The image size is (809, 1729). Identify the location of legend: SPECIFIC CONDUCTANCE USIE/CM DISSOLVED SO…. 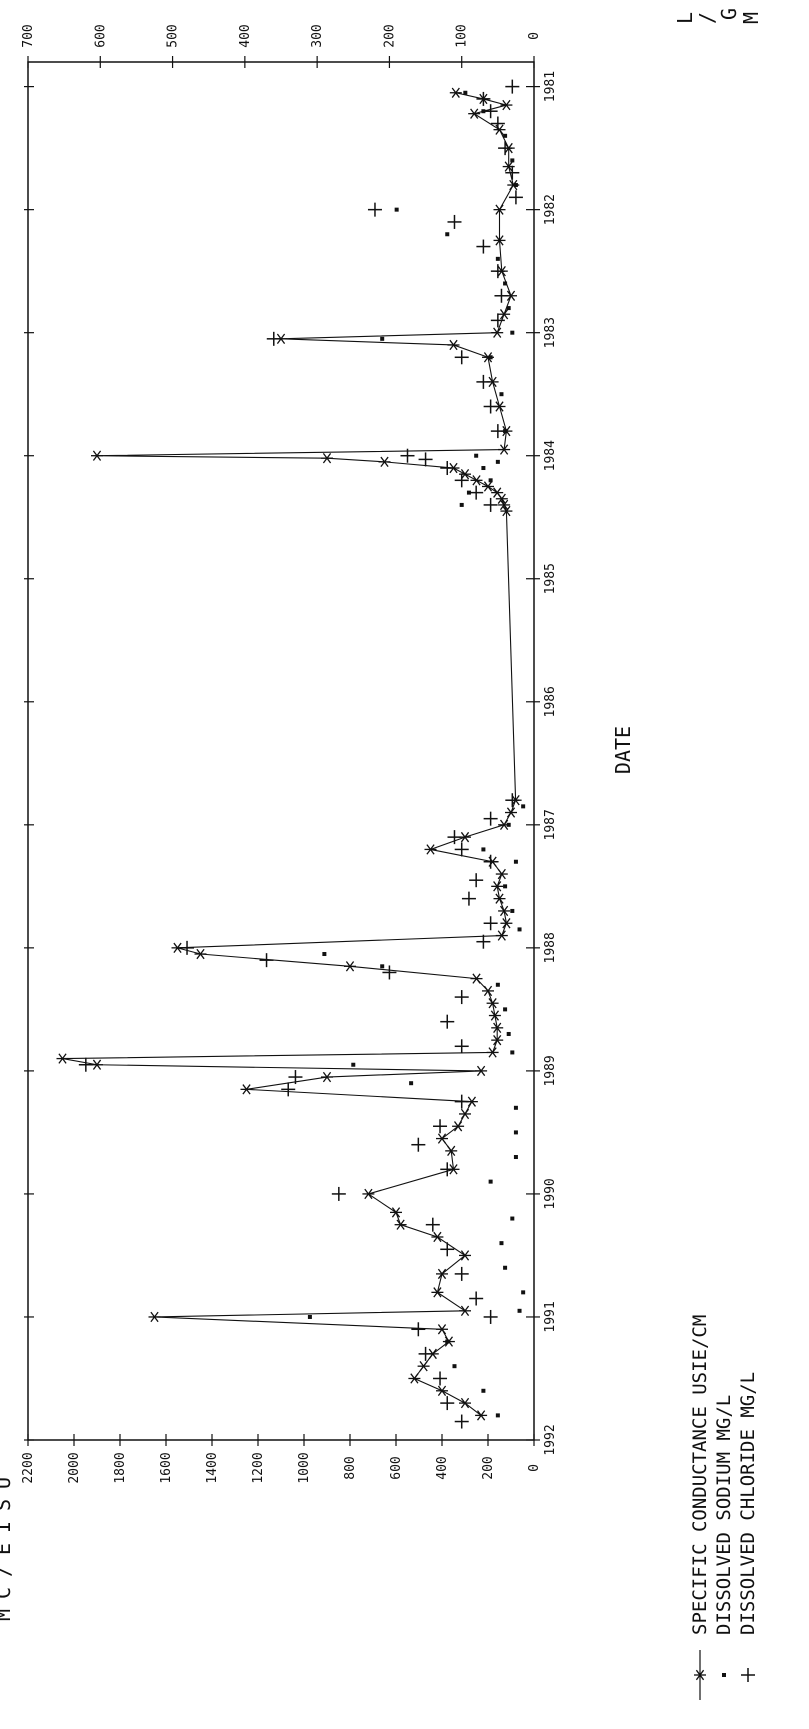
(724, 1507).